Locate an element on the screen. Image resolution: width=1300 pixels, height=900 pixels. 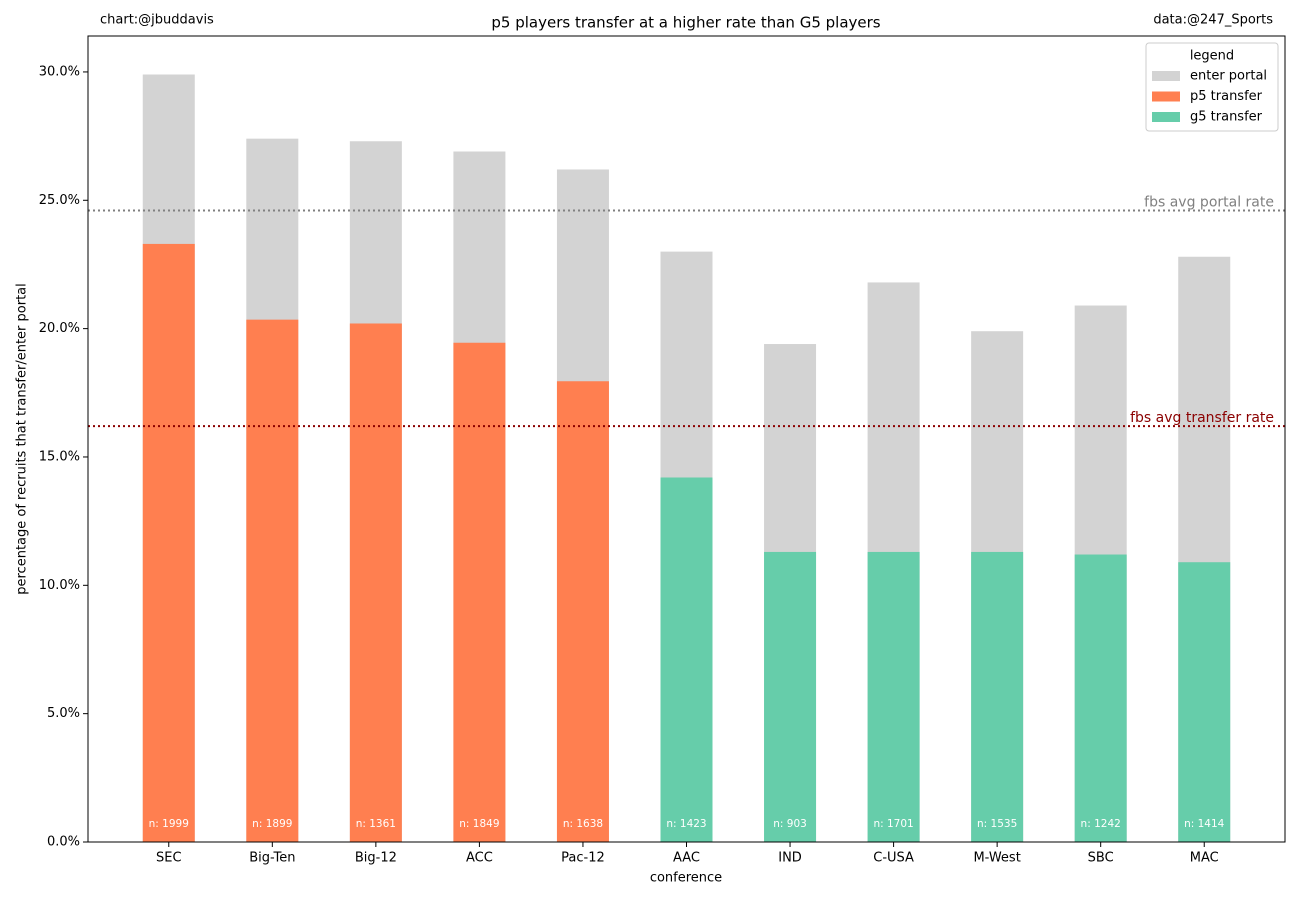
x-tick-label: AAC is located at coordinates (686, 858).